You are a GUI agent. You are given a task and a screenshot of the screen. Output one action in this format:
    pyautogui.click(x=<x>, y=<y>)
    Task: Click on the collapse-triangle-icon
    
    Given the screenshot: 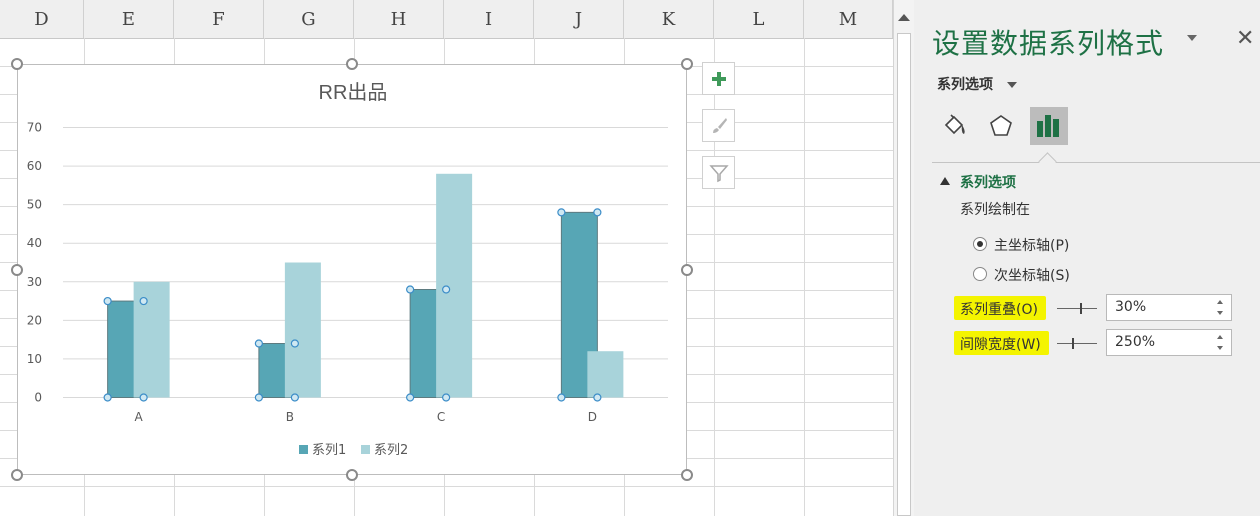 What is the action you would take?
    pyautogui.click(x=945, y=181)
    